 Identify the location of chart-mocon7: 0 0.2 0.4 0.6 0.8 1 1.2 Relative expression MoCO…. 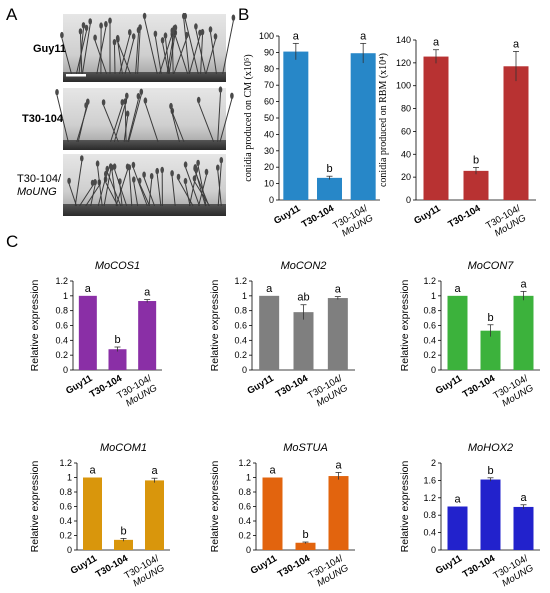
(469, 334).